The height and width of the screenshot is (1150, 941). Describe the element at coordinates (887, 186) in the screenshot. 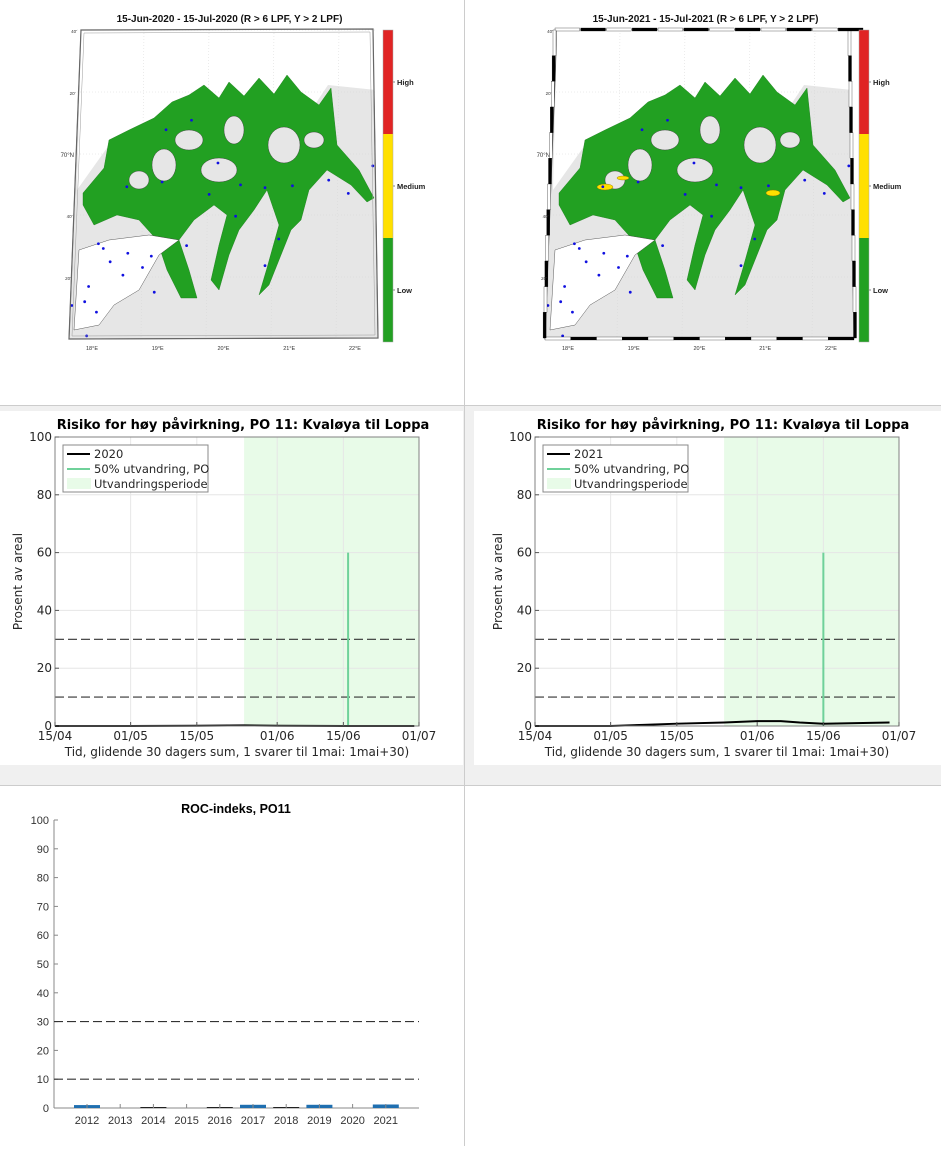

I see `colorbar-label: Medium` at that location.